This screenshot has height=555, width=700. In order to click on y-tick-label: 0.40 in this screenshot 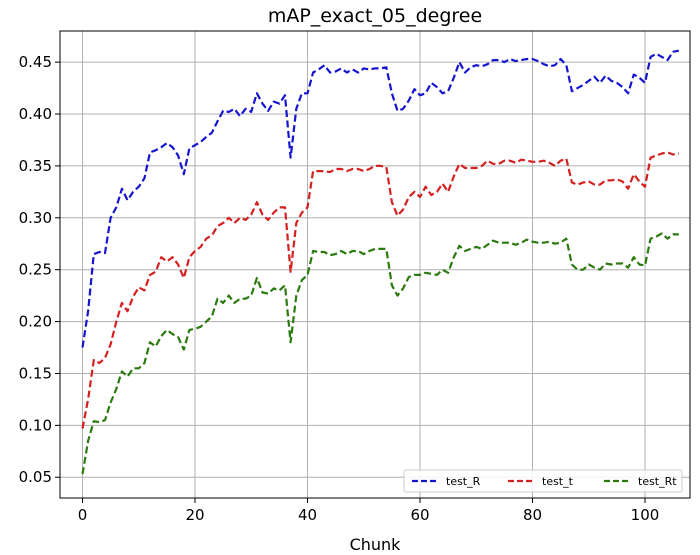, I will do `click(35, 114)`.